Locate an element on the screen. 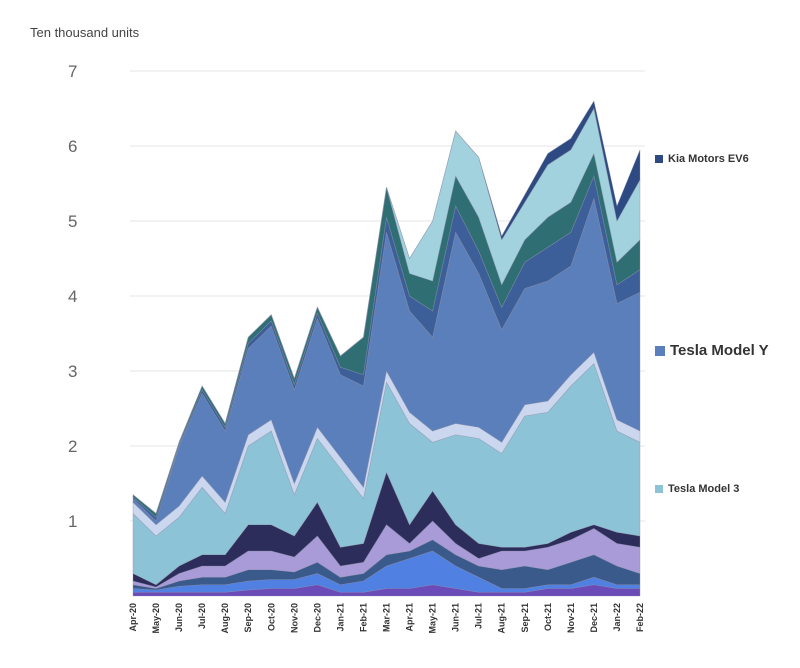 This screenshot has height=668, width=800. y-axis-unit-label: Ten thousand units is located at coordinates (85, 32).